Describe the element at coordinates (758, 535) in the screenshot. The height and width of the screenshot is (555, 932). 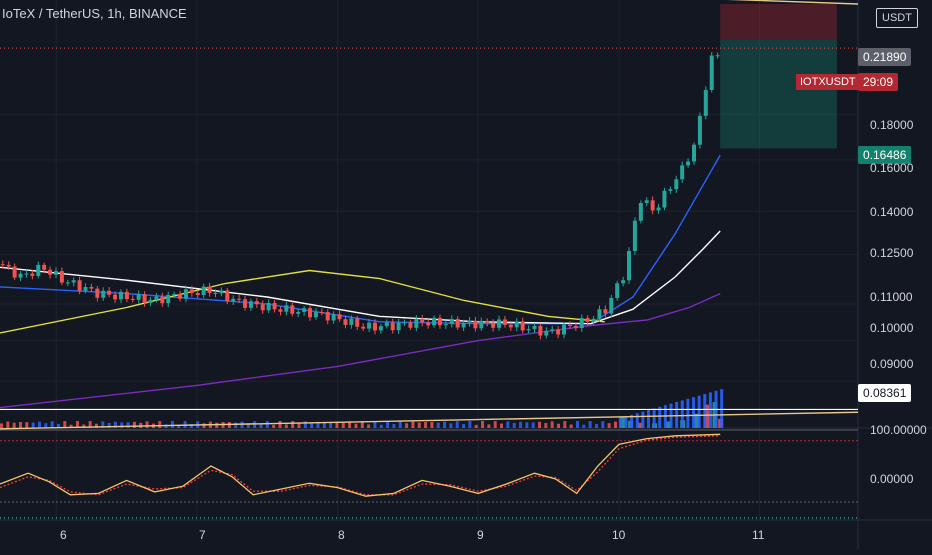
I see `x-tick-label: 11` at that location.